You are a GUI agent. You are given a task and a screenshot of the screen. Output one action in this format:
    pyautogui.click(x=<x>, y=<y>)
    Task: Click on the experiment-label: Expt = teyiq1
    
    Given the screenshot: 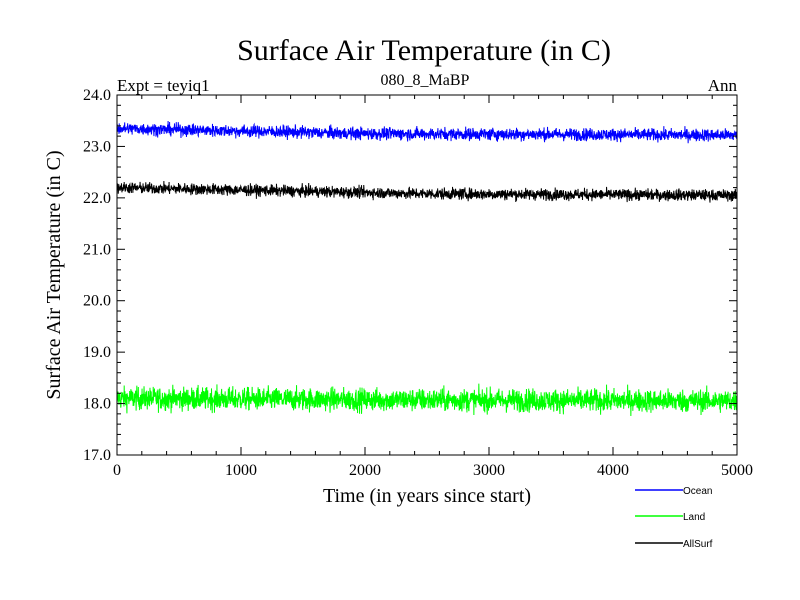 What is the action you would take?
    pyautogui.click(x=163, y=85)
    